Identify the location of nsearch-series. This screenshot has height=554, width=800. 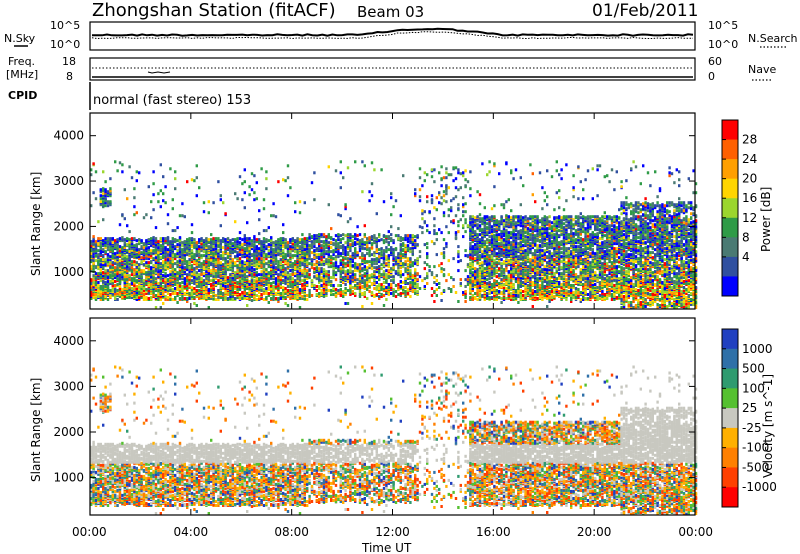
(392, 35).